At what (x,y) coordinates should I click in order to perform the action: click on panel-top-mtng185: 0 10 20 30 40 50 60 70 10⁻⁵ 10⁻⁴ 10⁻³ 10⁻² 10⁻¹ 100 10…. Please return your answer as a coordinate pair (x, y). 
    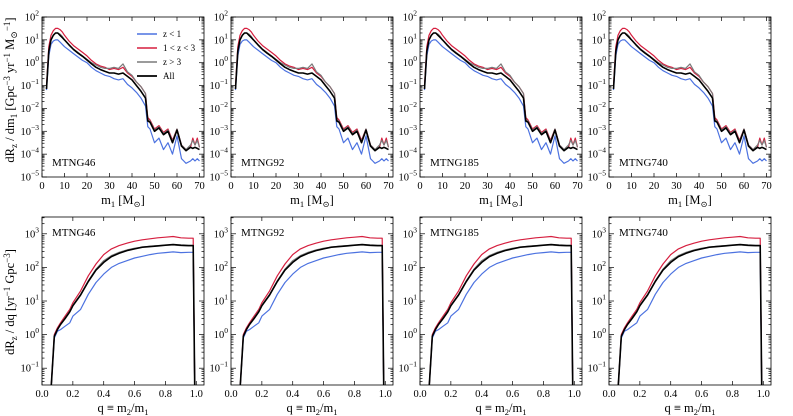
    Looking at the image, I should click on (491, 109).